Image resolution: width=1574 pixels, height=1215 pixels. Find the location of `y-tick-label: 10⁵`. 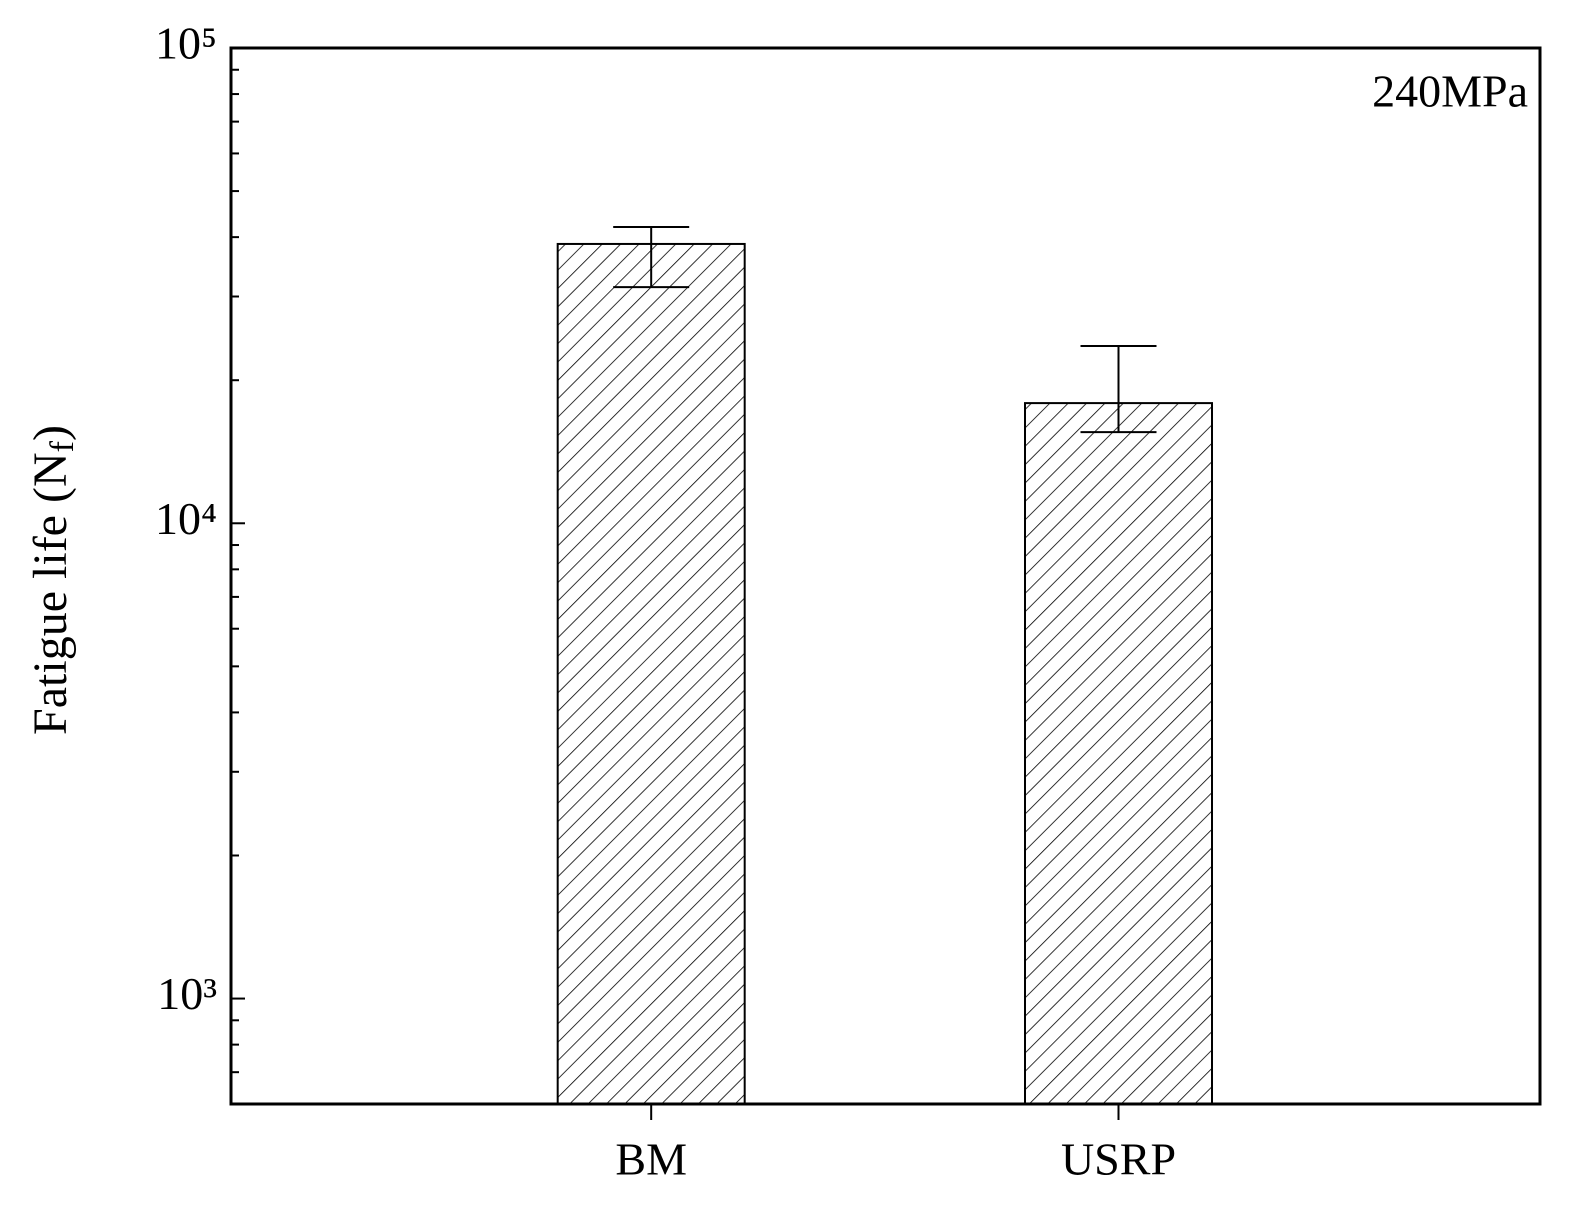

y-tick-label: 10⁵ is located at coordinates (186, 43).